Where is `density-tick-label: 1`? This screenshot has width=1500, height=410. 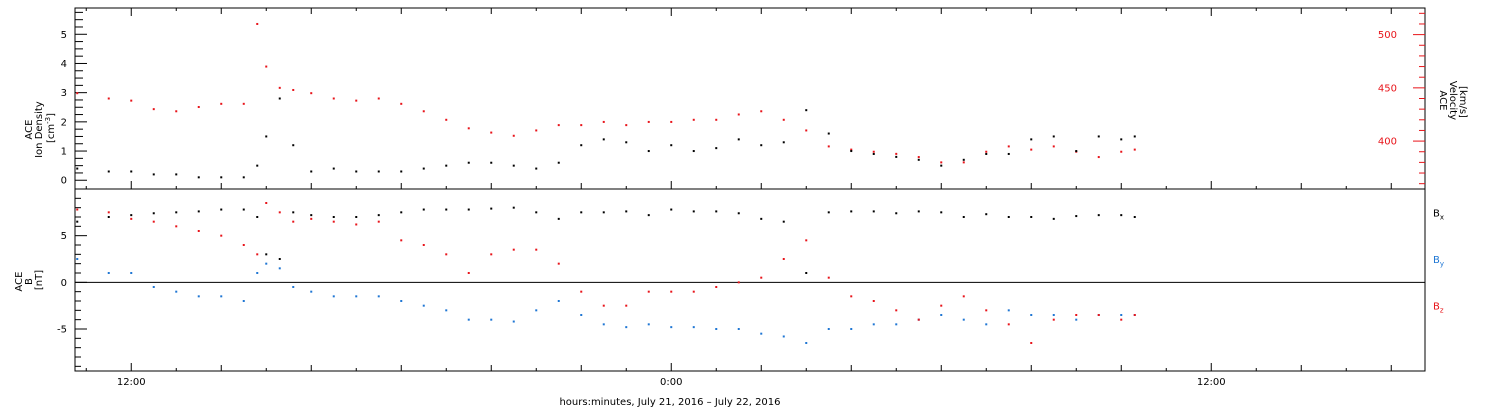 density-tick-label: 1 is located at coordinates (64, 152).